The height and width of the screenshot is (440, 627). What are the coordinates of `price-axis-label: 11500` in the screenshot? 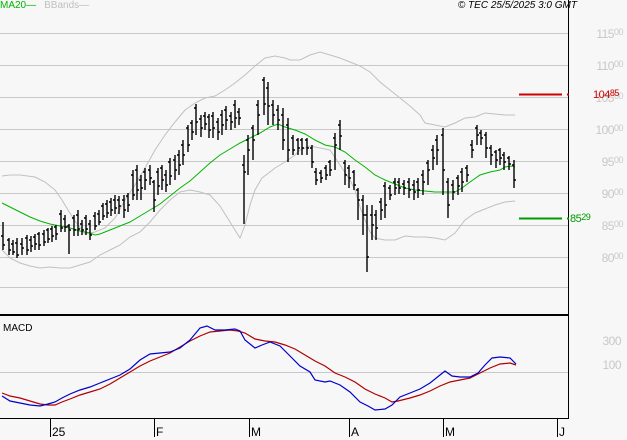 It's located at (609, 34).